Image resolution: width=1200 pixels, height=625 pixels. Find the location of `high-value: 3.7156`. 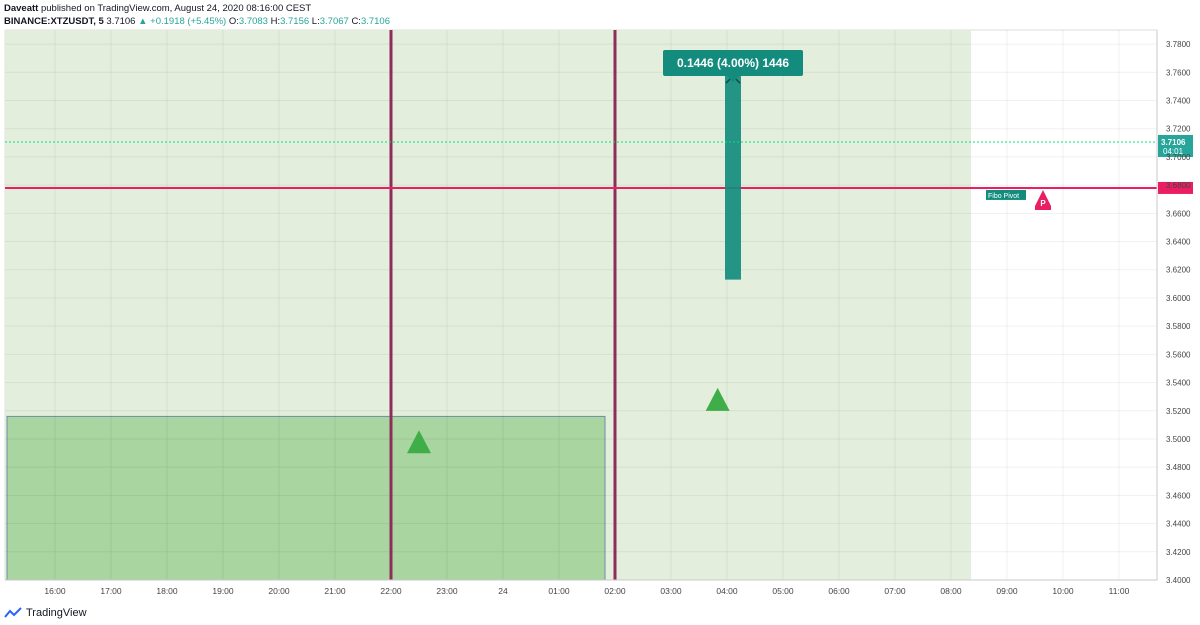

high-value: 3.7156 is located at coordinates (295, 21).